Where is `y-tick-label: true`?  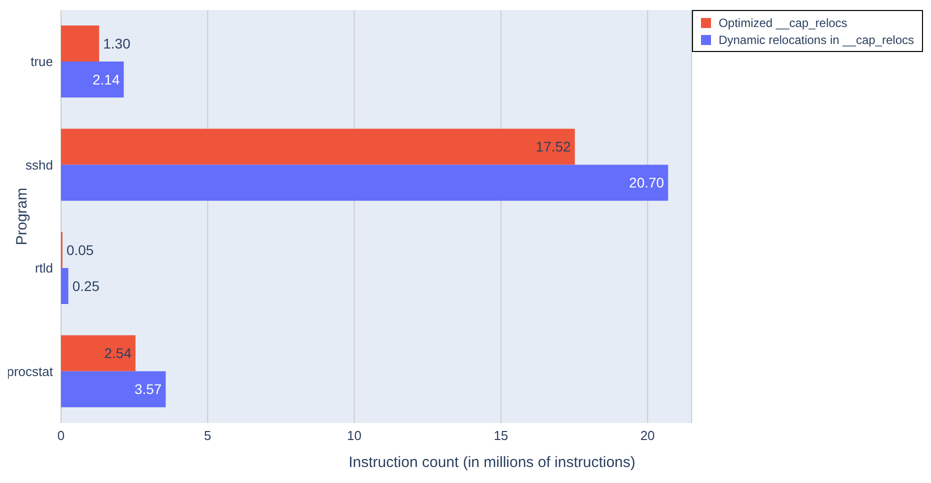
y-tick-label: true is located at coordinates (41, 62).